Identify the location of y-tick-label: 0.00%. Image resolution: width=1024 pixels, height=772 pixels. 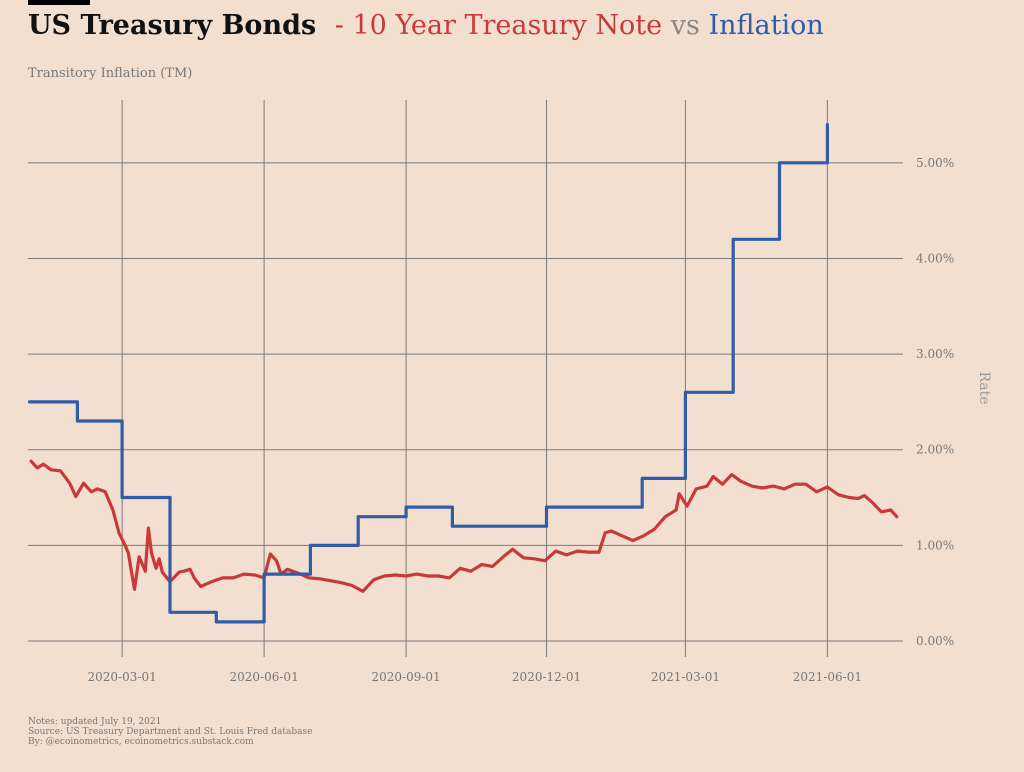
(935, 641).